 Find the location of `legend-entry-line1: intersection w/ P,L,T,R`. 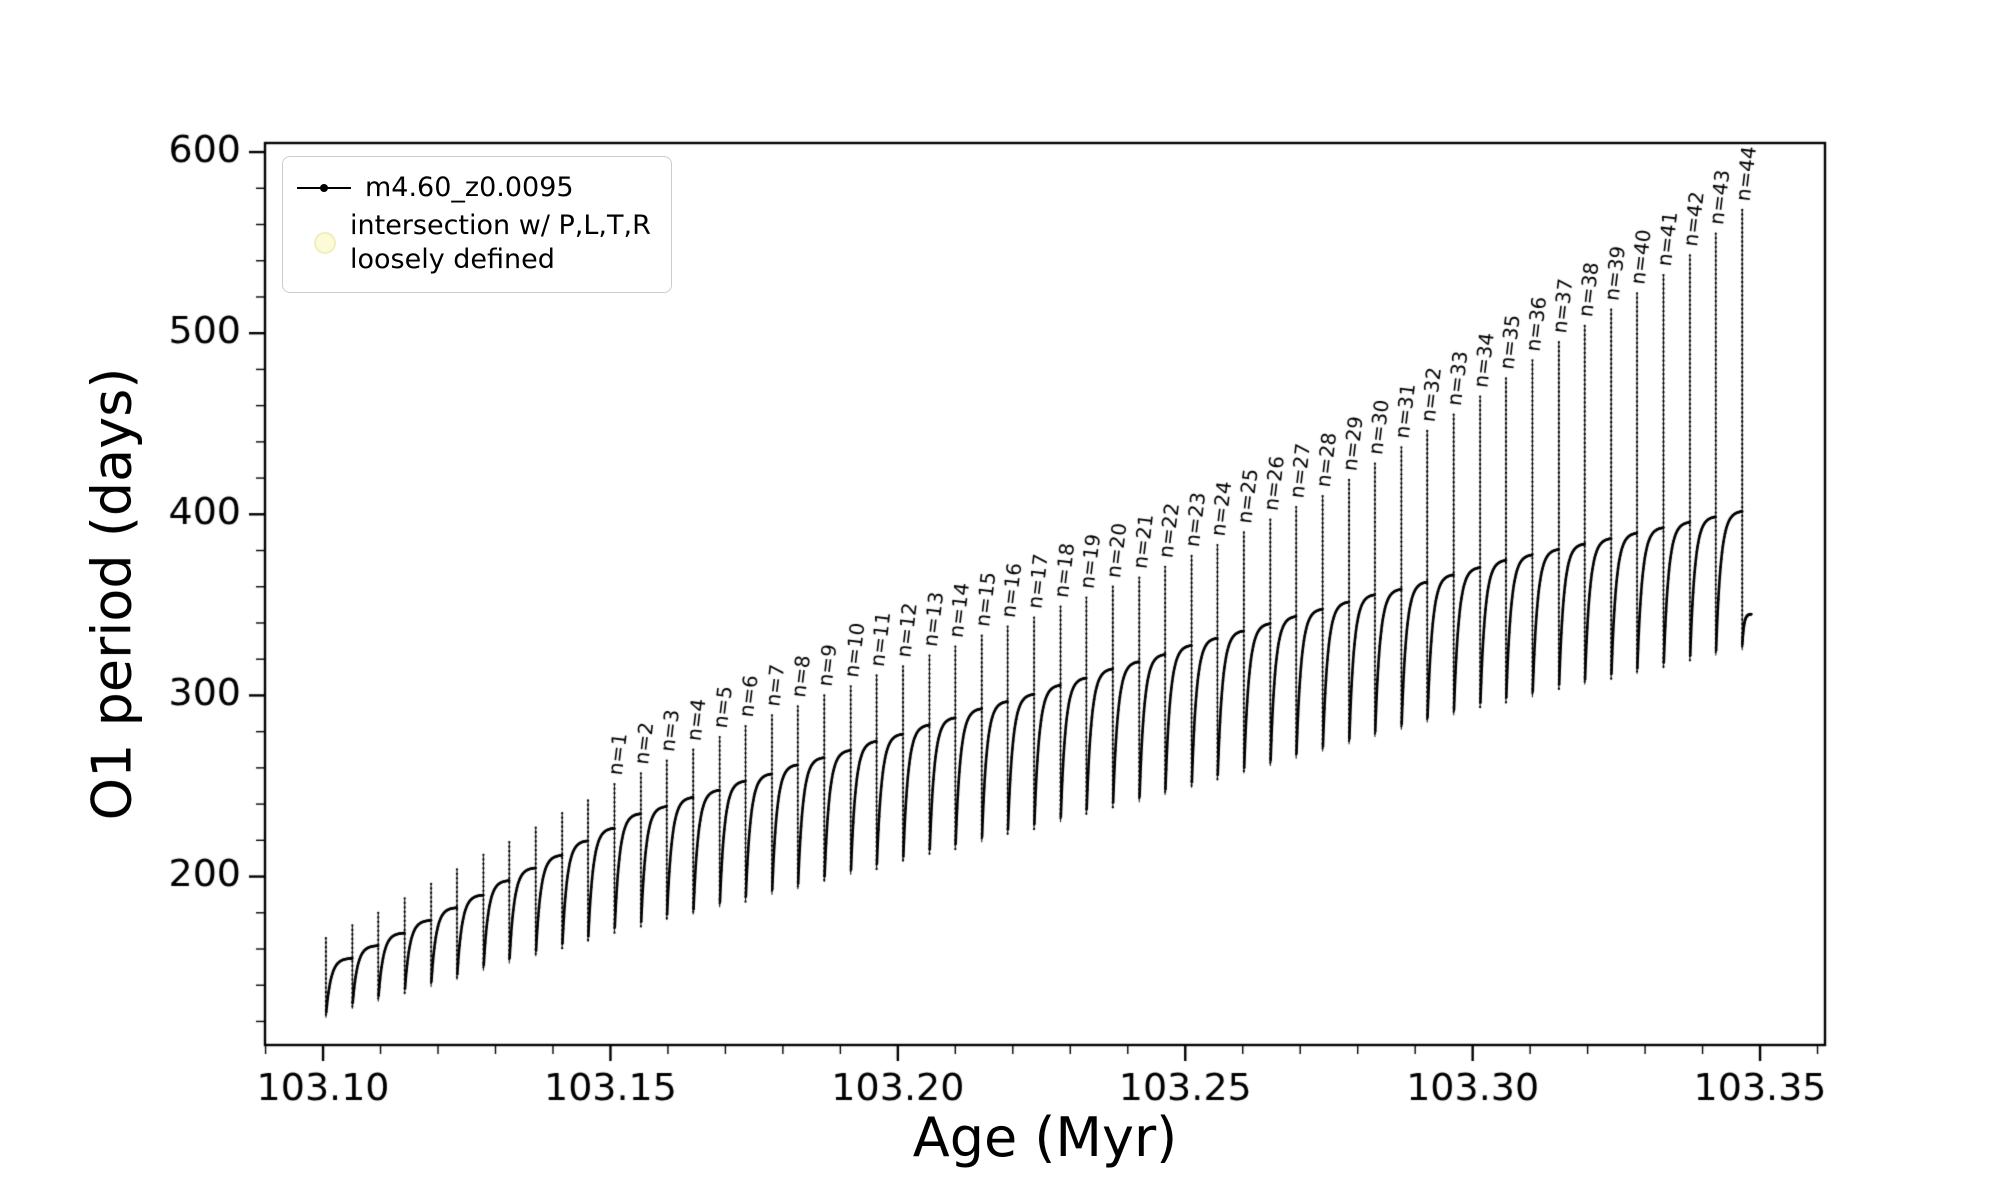

legend-entry-line1: intersection w/ P,L,T,R is located at coordinates (500, 225).